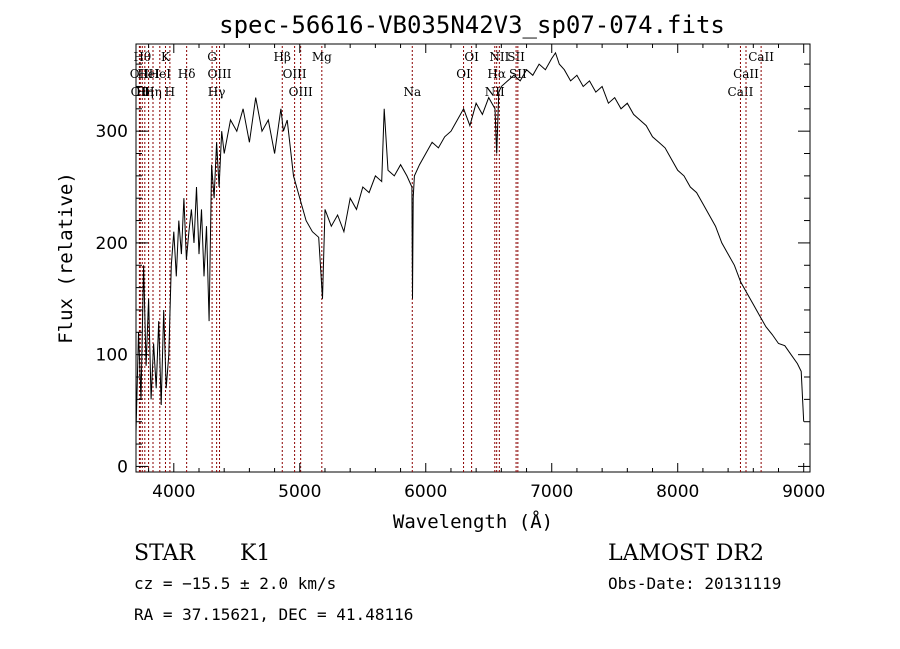  I want to click on line-marker-label: Hθ, so click(142, 57).